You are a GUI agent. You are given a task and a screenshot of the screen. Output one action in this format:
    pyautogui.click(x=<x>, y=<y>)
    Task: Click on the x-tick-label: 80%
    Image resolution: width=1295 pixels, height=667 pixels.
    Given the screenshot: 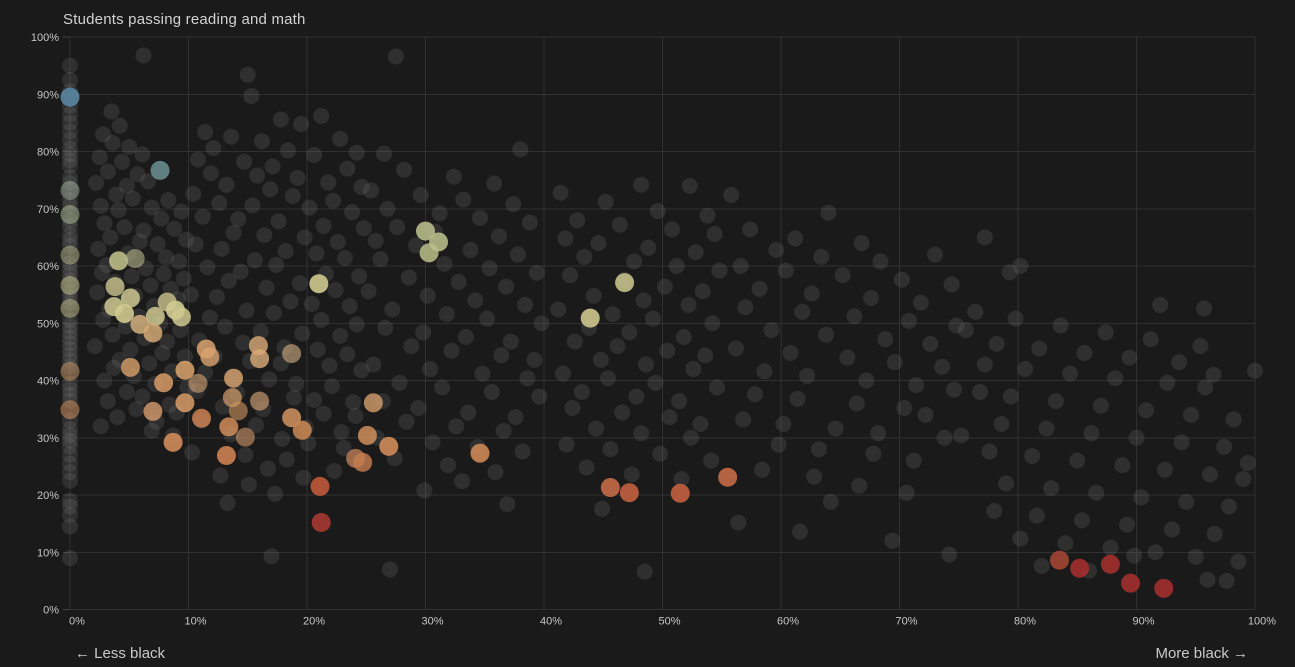 What is the action you would take?
    pyautogui.click(x=1025, y=622)
    